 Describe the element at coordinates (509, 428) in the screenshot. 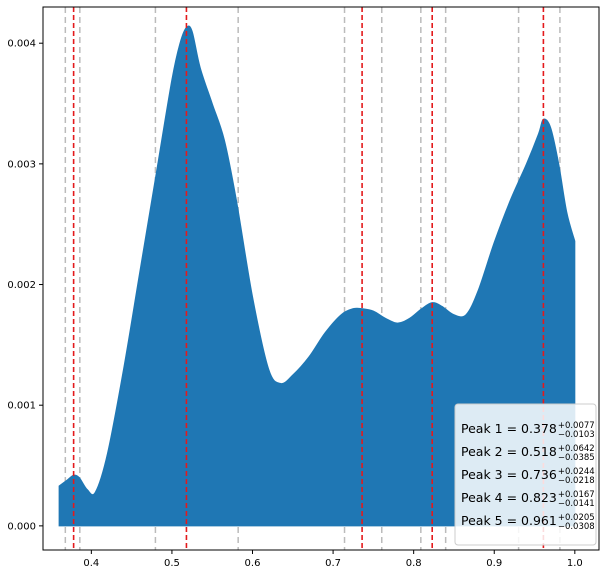

I see `legend-peak-1-label: Peak 1 = 0.378` at that location.